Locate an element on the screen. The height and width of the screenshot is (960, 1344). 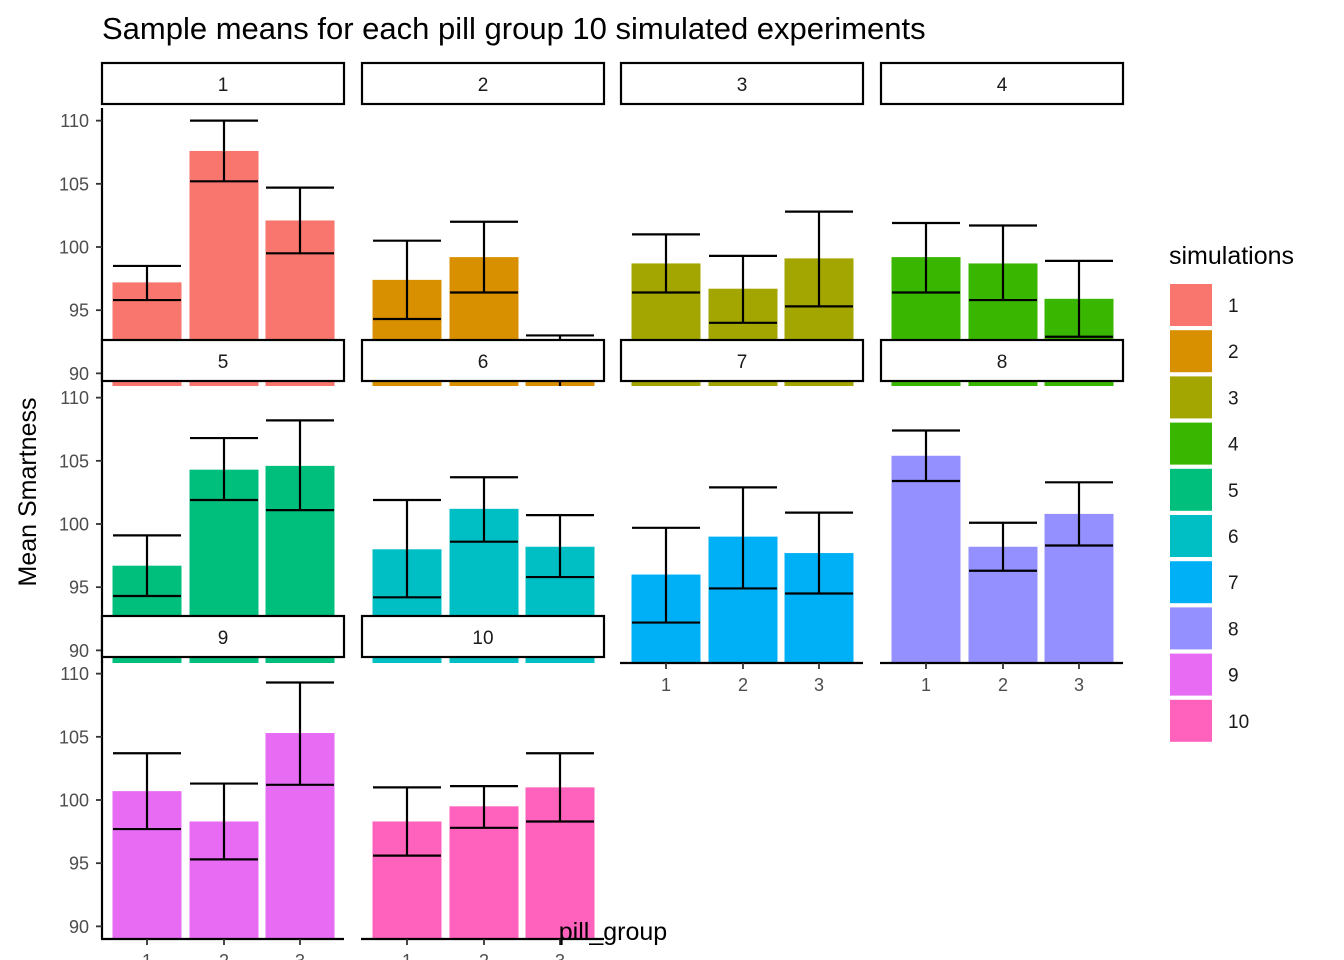
facet-panel-8: 8 1 2 3 is located at coordinates (1002, 516).